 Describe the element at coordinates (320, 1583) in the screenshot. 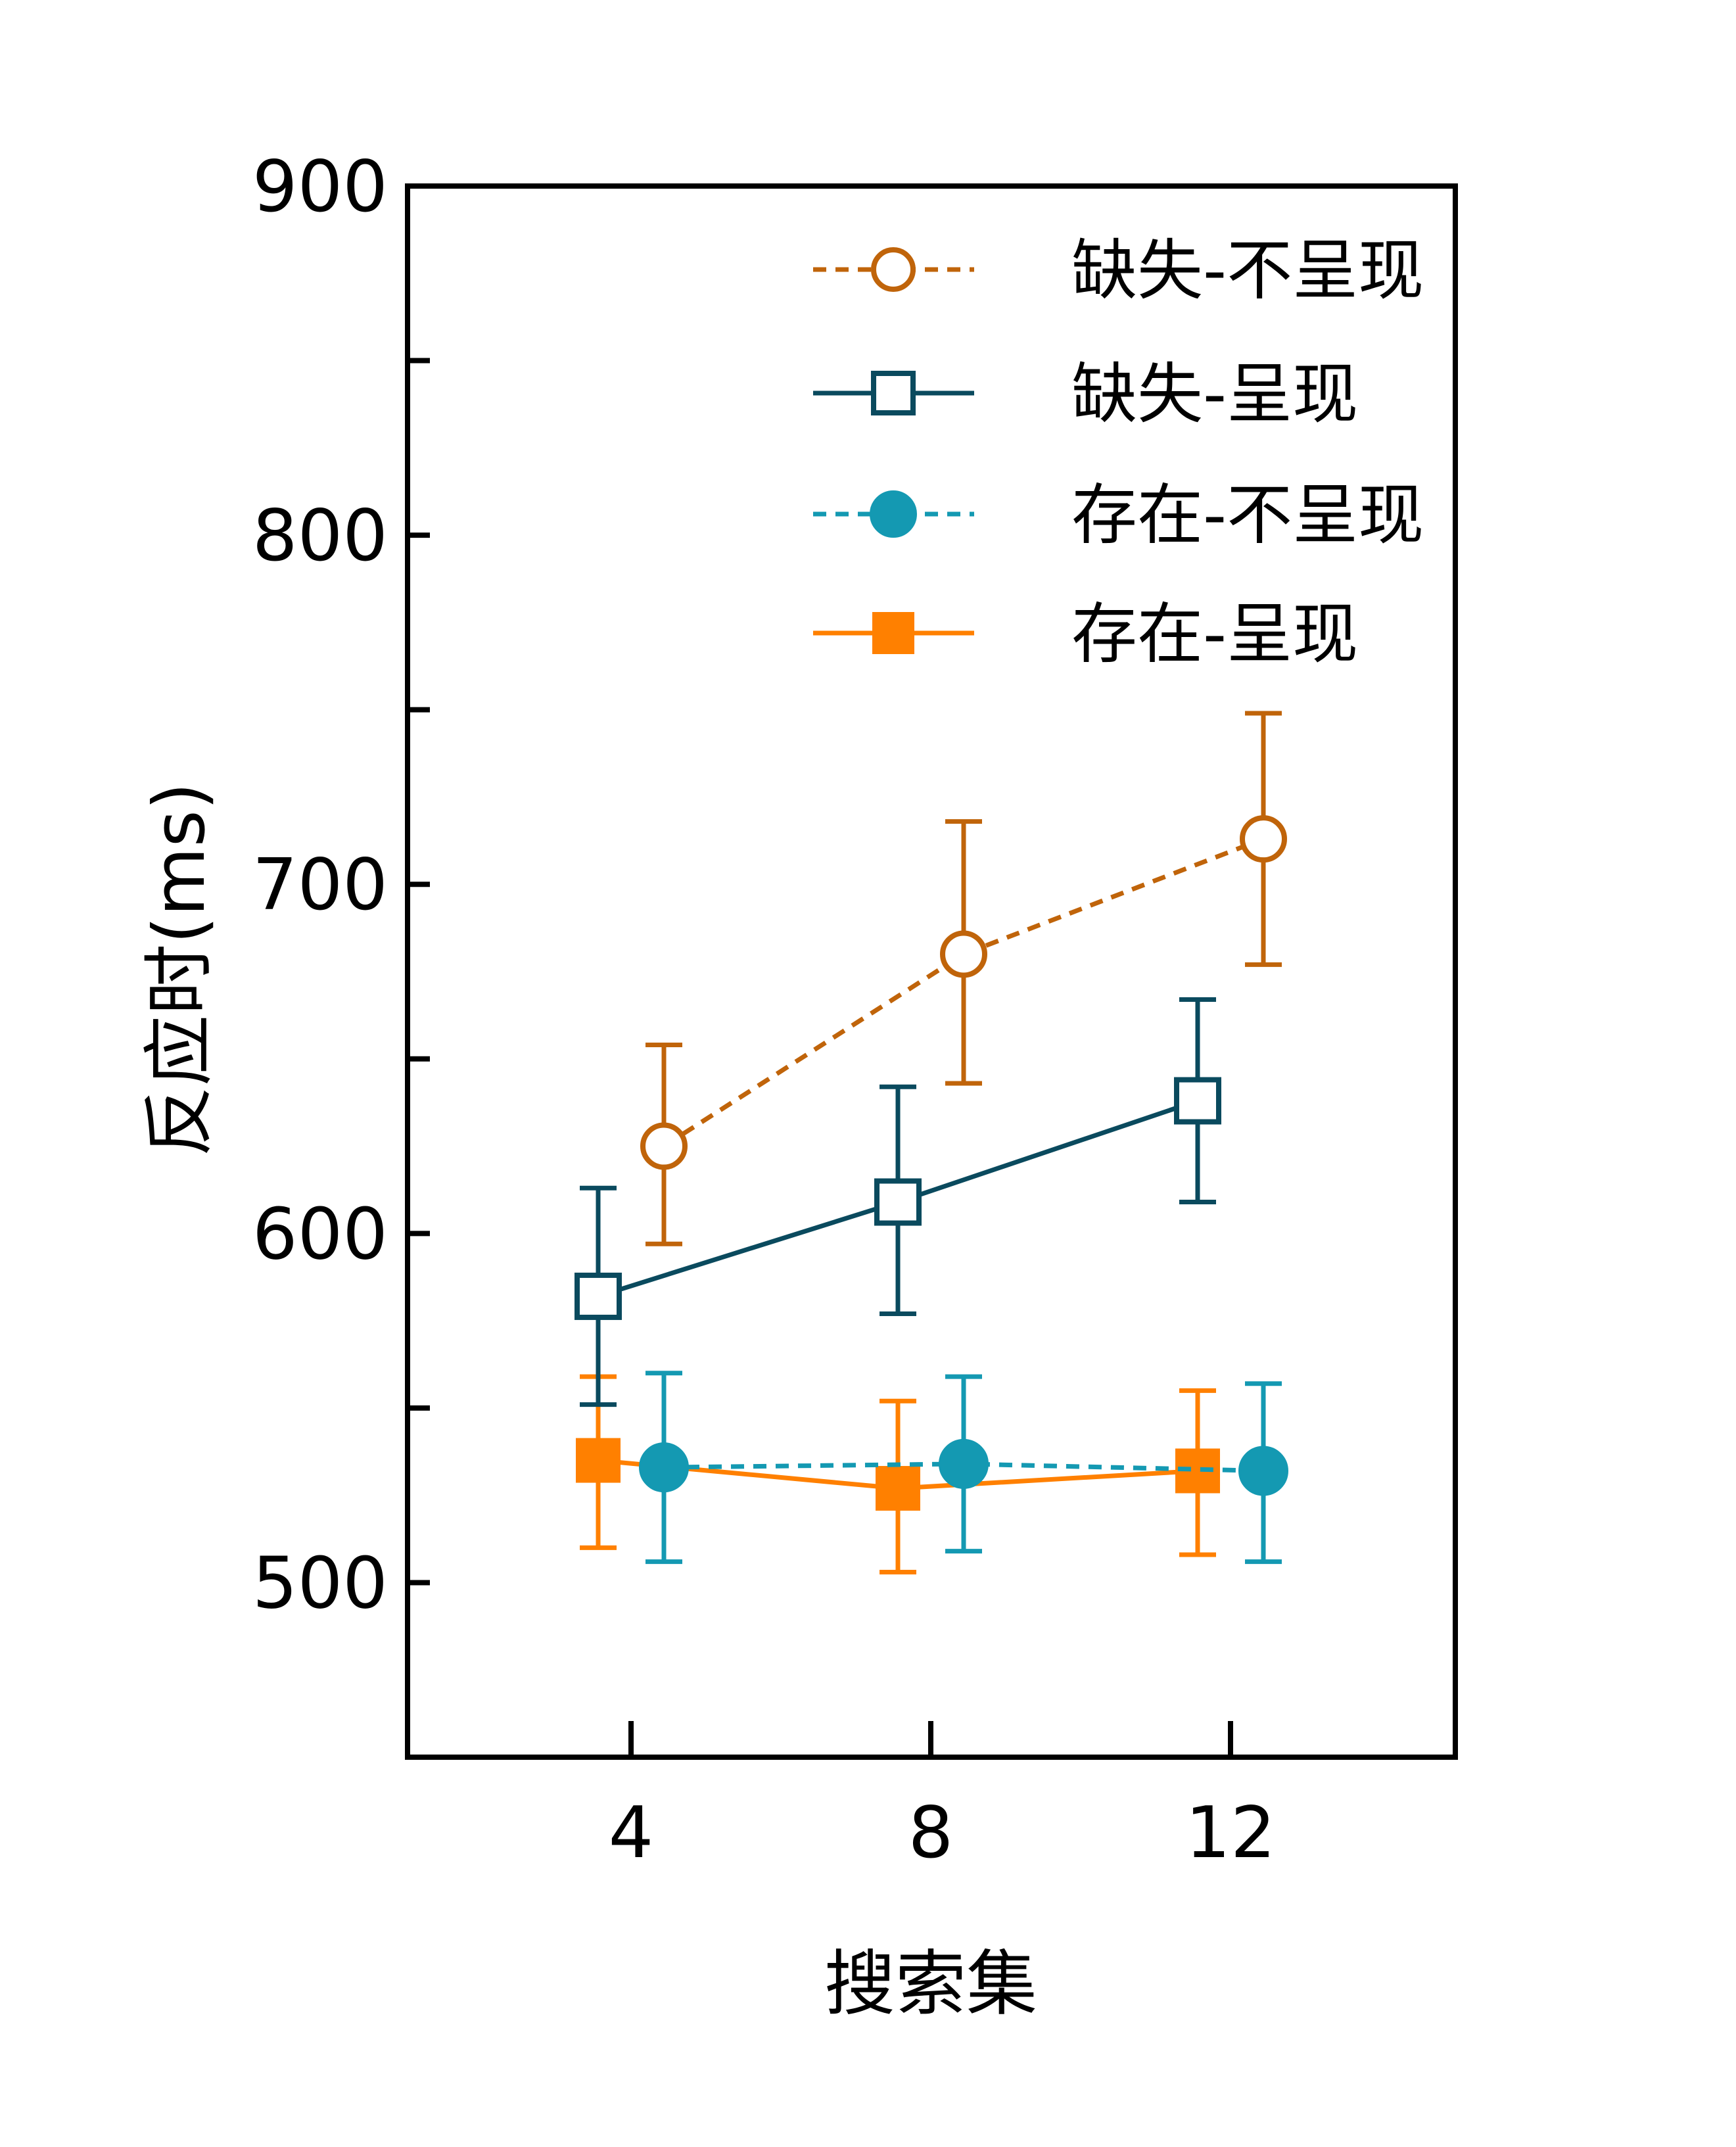

I see `y-tick-label: 500` at that location.